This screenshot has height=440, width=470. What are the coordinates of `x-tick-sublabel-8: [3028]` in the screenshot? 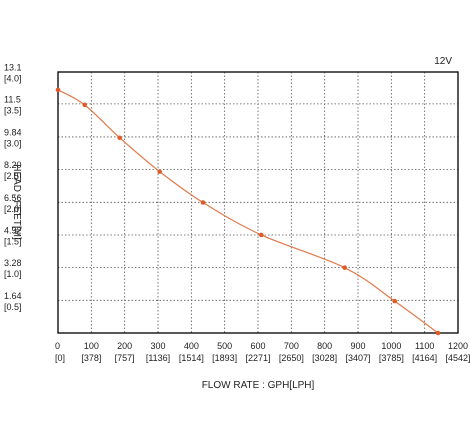 It's located at (324, 358).